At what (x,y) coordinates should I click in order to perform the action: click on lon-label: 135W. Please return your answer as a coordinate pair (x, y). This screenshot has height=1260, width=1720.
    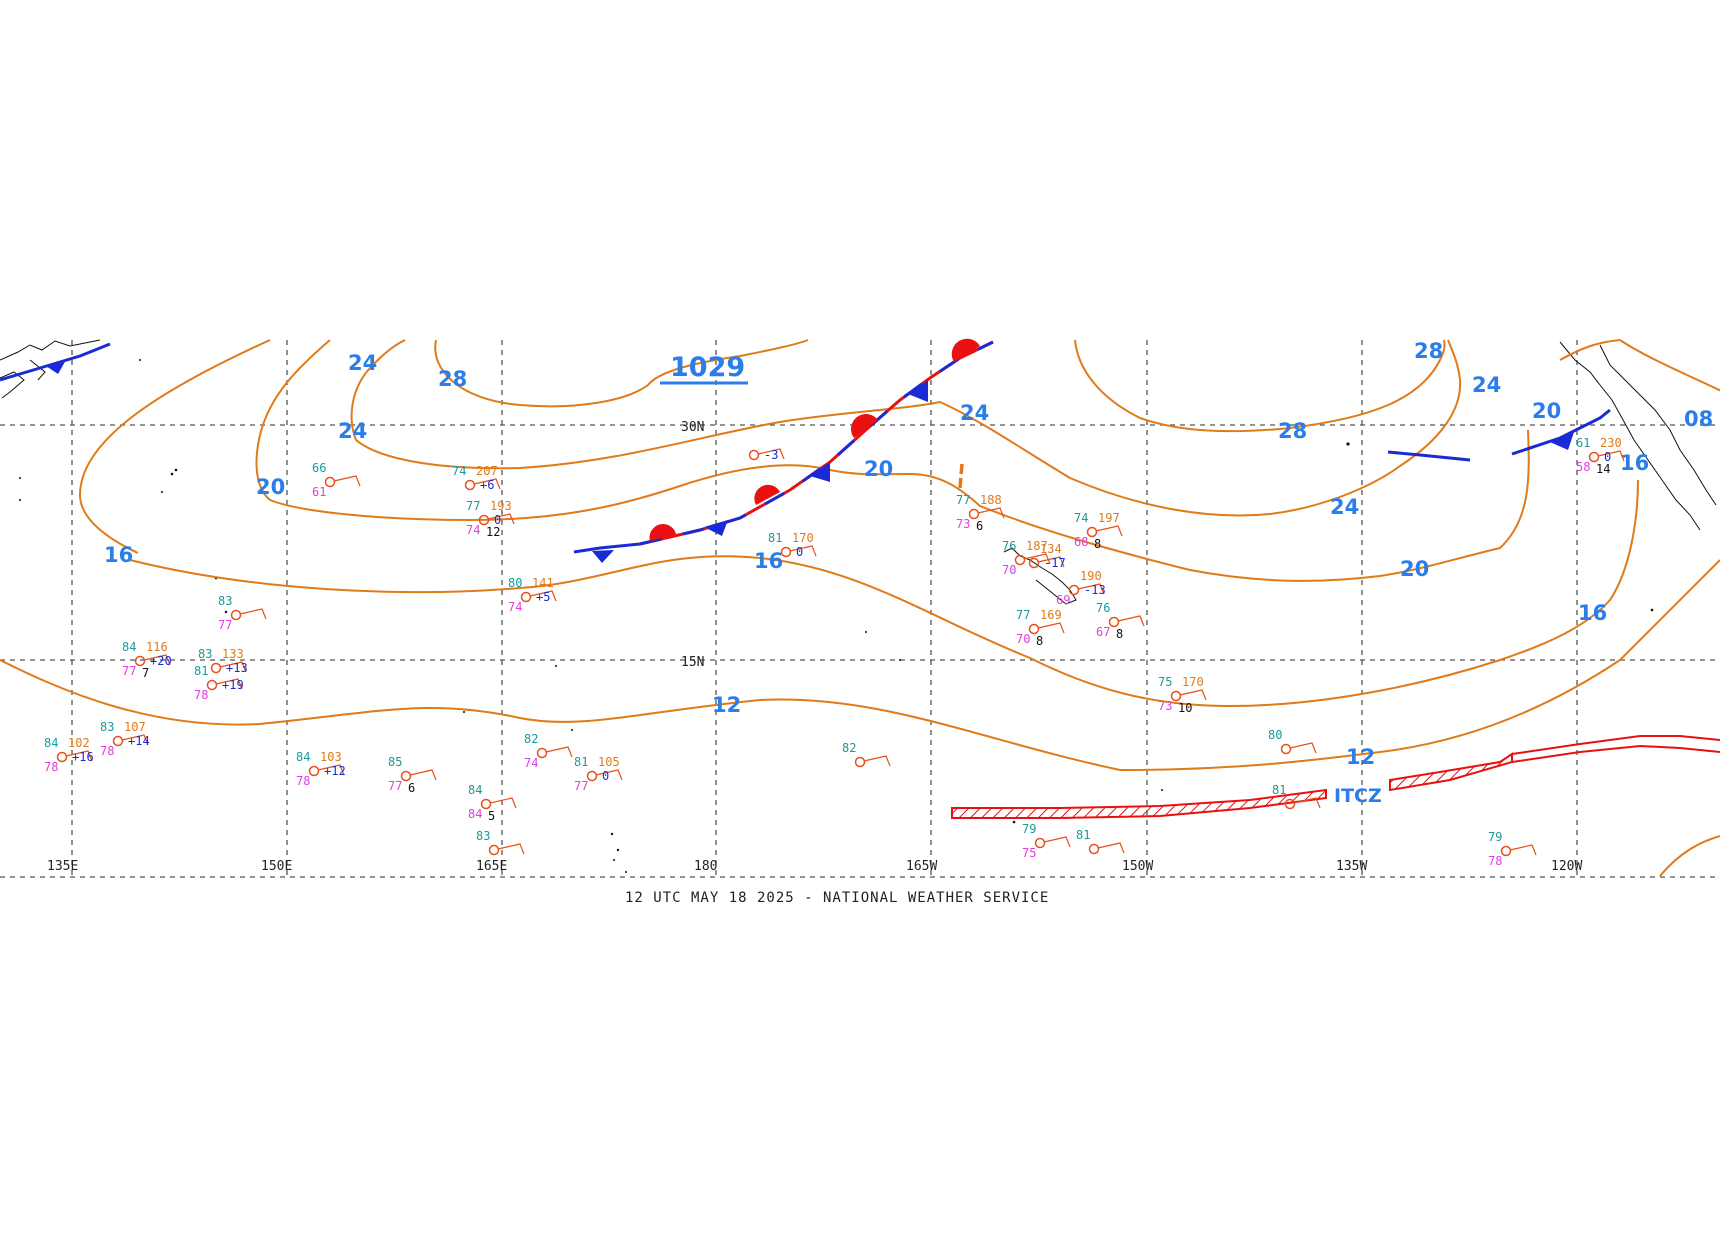
    Looking at the image, I should click on (1351, 866).